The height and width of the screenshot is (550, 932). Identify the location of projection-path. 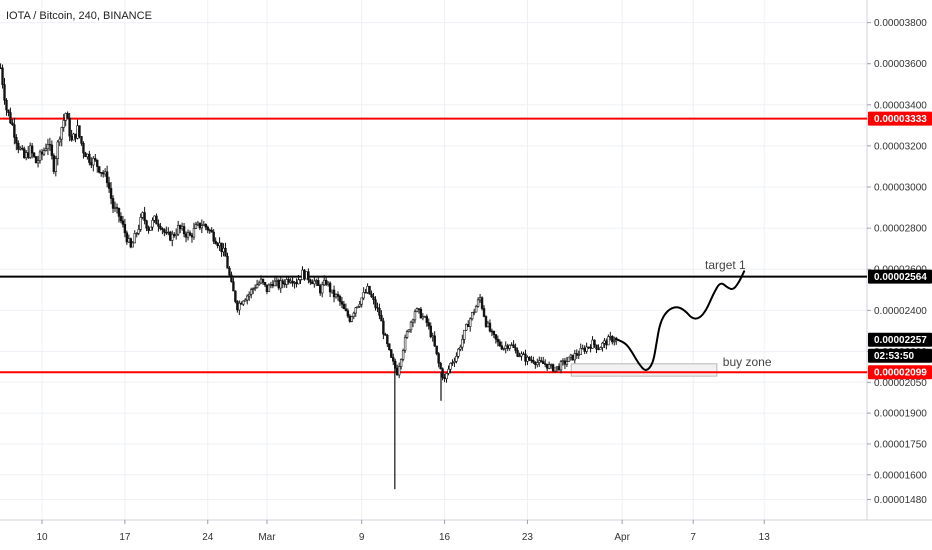
(680, 320).